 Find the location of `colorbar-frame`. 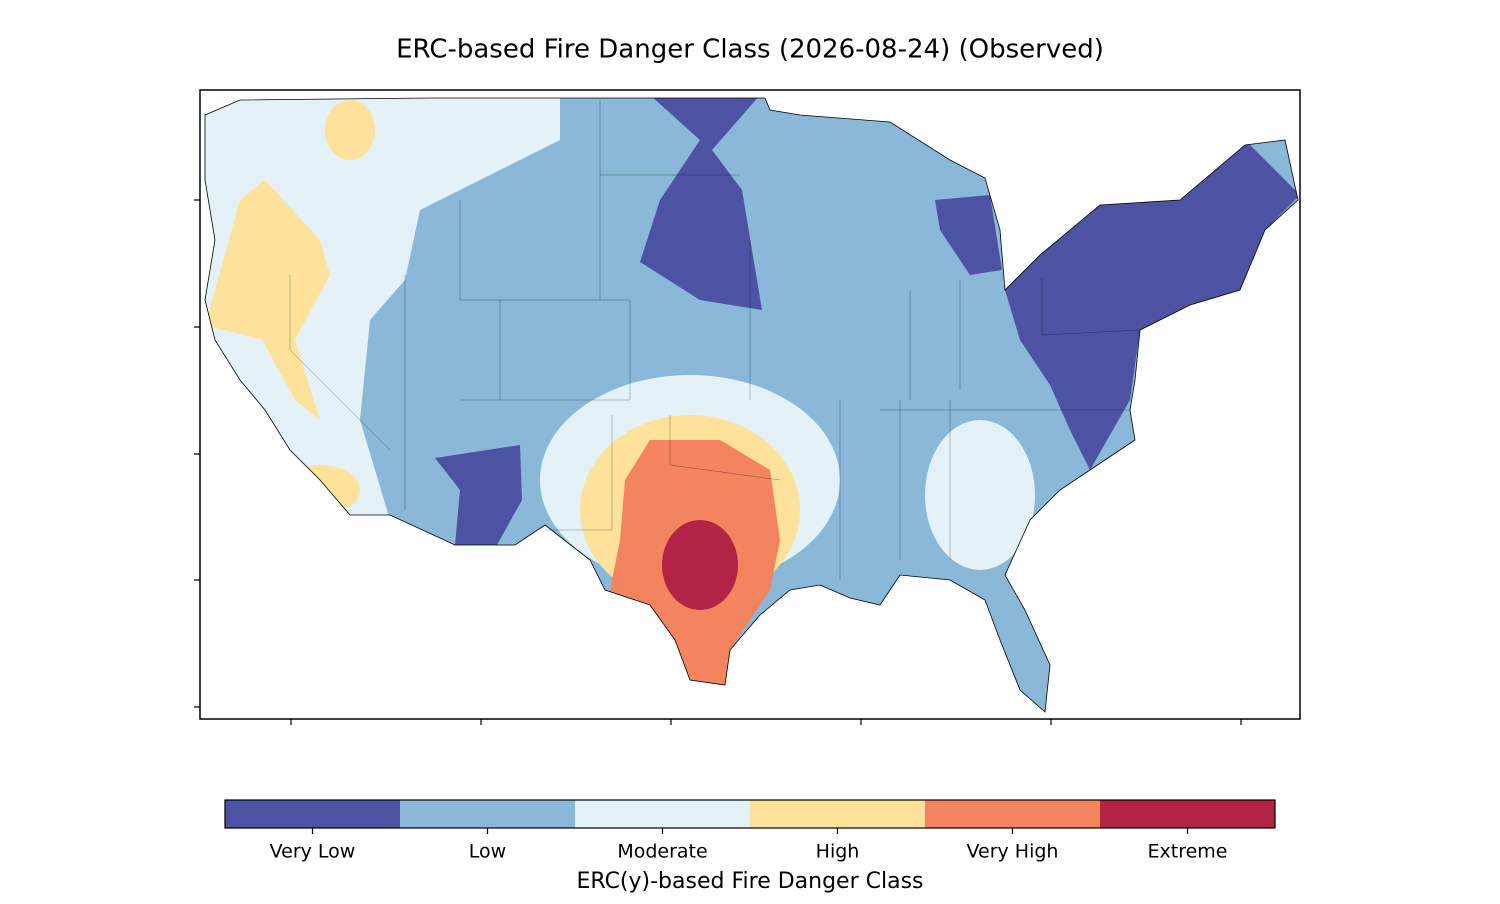

colorbar-frame is located at coordinates (750, 814).